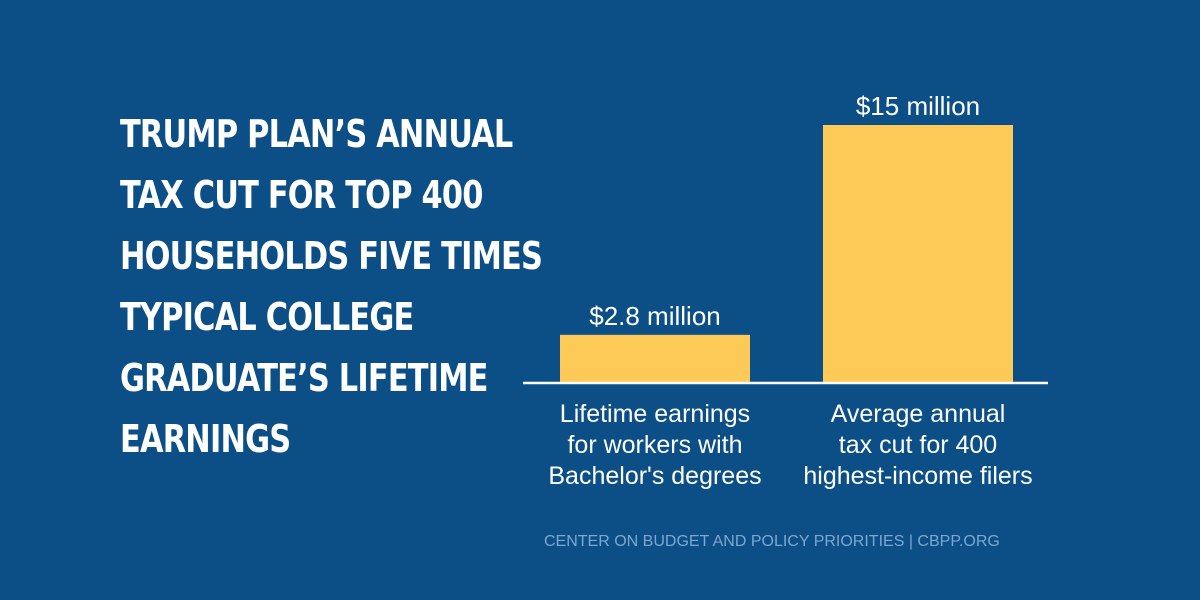  What do you see at coordinates (655, 414) in the screenshot?
I see `category-label-line: Lifetime earnings` at bounding box center [655, 414].